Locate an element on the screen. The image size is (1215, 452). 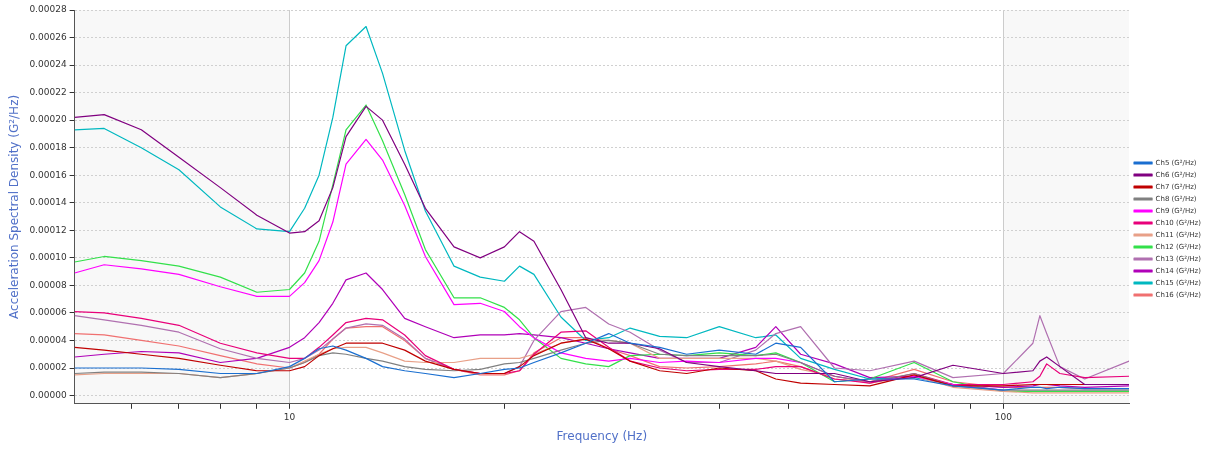
y-tick-label: 0.00002 is located at coordinates (48, 367).